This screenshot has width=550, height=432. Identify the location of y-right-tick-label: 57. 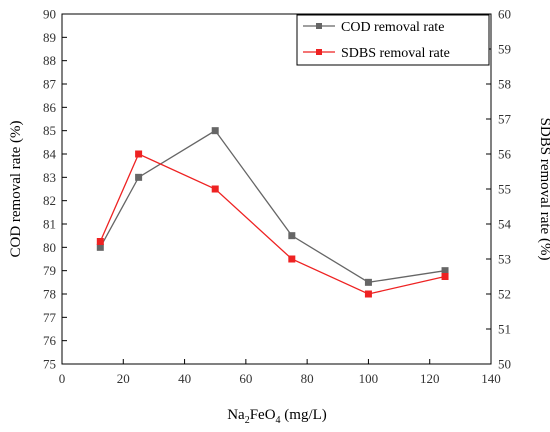
(505, 119).